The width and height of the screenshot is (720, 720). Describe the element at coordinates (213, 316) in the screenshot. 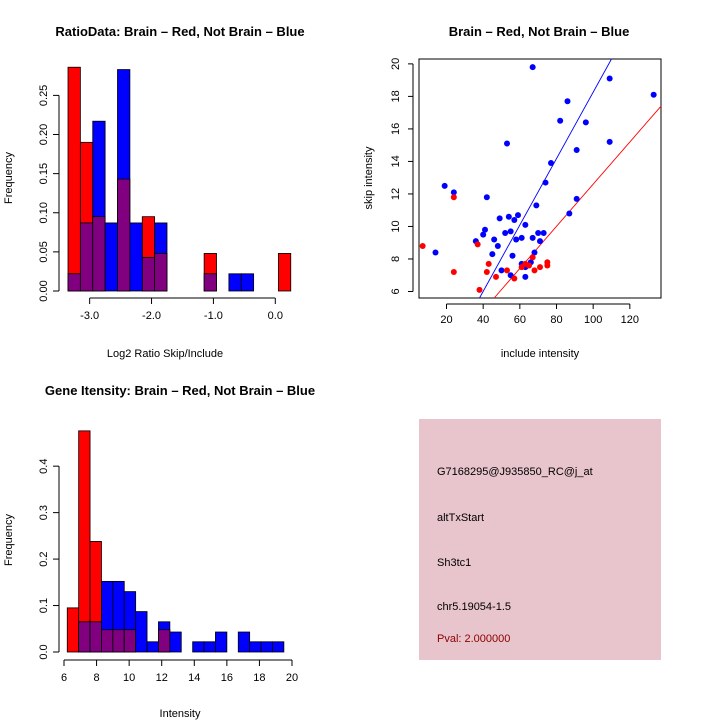

I see `ratio-x-tick-label: -1.0` at that location.